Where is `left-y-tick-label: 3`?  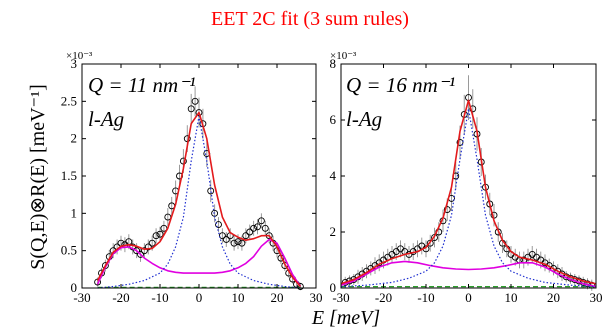 left-y-tick-label: 3 is located at coordinates (74, 63).